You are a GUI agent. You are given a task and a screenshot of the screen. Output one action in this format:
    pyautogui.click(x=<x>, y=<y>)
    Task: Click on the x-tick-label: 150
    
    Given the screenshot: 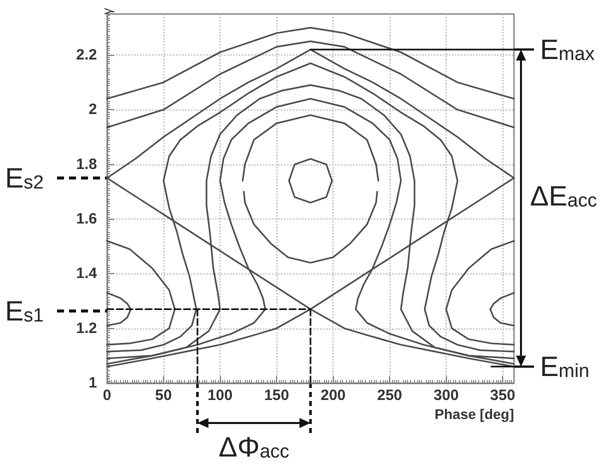 What is the action you would take?
    pyautogui.click(x=277, y=395)
    